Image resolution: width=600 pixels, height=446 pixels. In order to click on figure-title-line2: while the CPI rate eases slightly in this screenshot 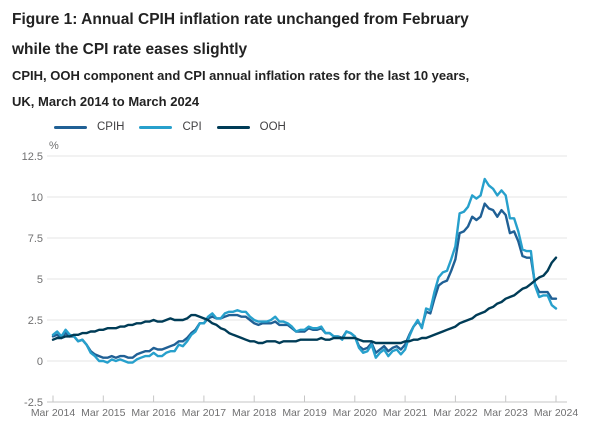, I will do `click(130, 49)`.